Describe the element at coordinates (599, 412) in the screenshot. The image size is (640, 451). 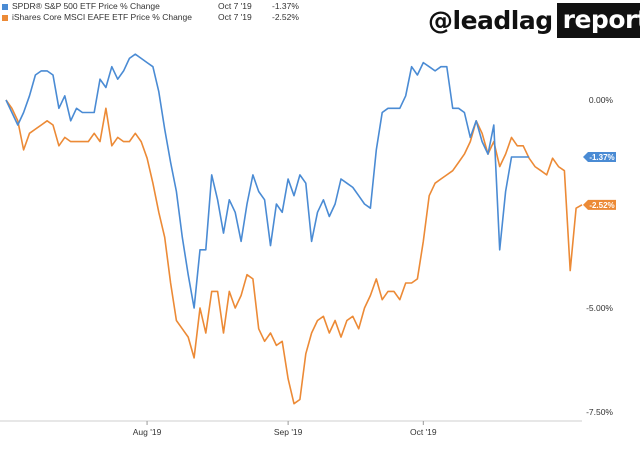
I see `y-tick-label: -7.50%` at that location.